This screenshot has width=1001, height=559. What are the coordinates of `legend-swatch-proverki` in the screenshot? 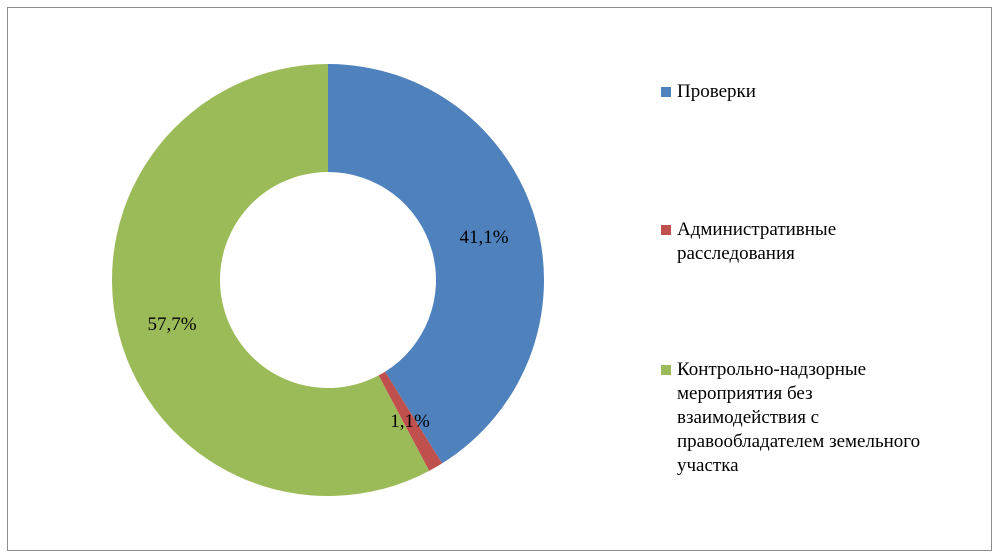 It's located at (666, 92).